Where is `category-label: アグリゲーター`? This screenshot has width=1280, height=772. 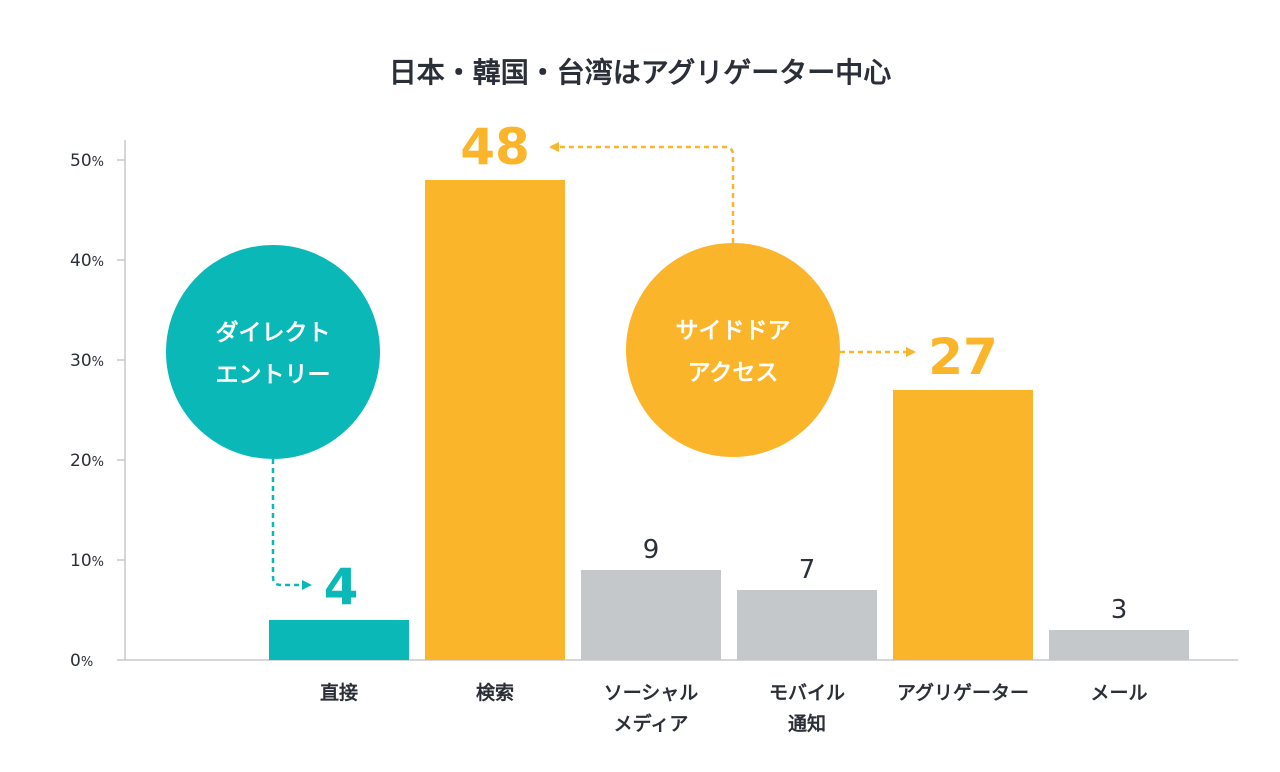
category-label: アグリゲーター is located at coordinates (963, 692).